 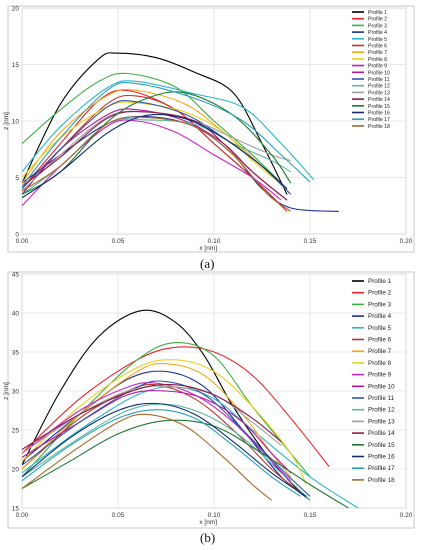 I want to click on y-tick-label: 25, so click(x=16, y=431).